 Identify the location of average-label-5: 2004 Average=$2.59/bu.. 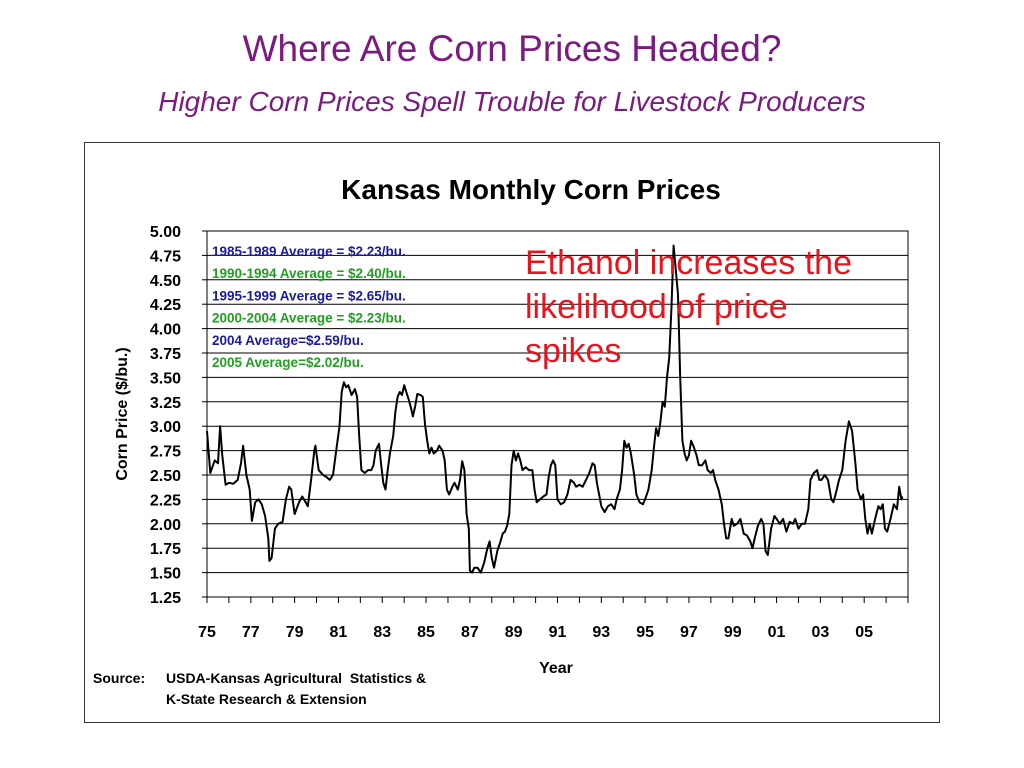
(288, 340).